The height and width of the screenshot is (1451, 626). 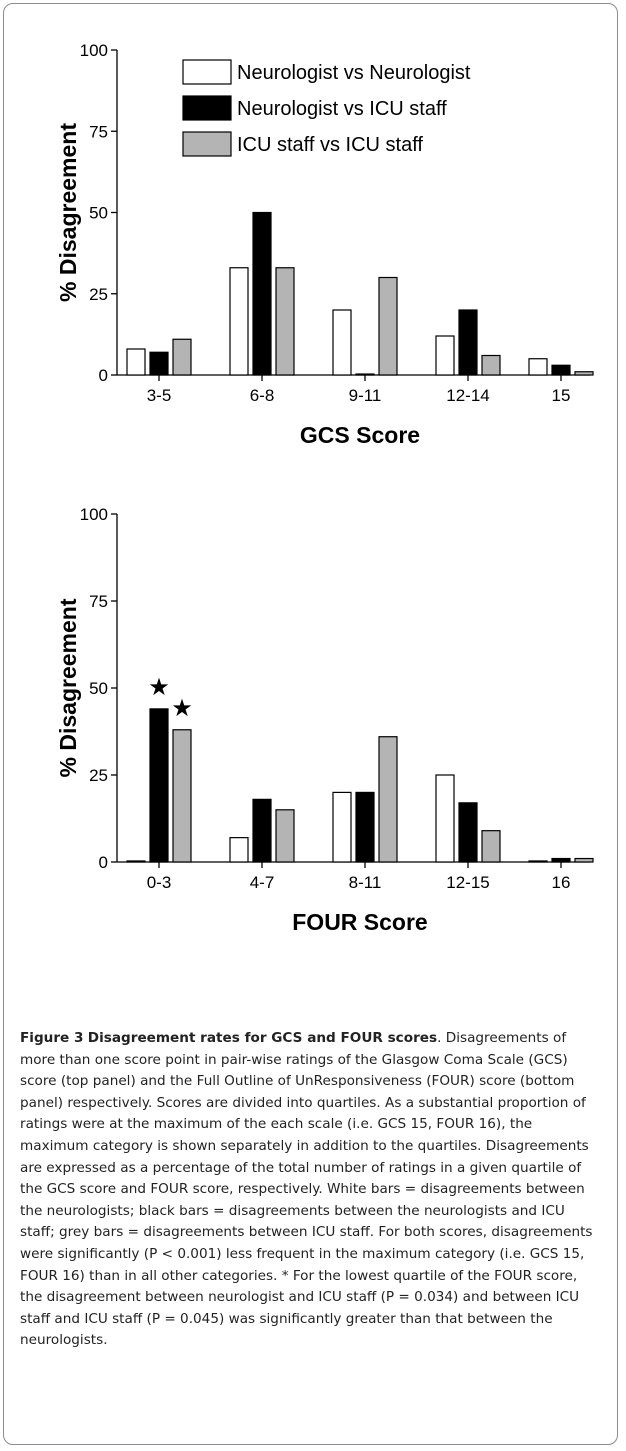 What do you see at coordinates (354, 73) in the screenshot?
I see `panel1-legend-label-1: Neurologist vs Neurologist` at bounding box center [354, 73].